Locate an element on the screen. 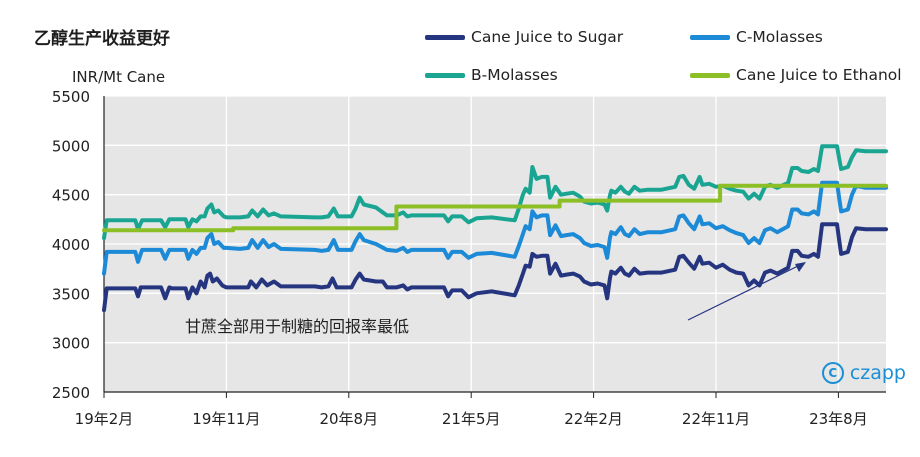 This screenshot has height=457, width=920. x-tick-label: 20年8月 is located at coordinates (348, 419).